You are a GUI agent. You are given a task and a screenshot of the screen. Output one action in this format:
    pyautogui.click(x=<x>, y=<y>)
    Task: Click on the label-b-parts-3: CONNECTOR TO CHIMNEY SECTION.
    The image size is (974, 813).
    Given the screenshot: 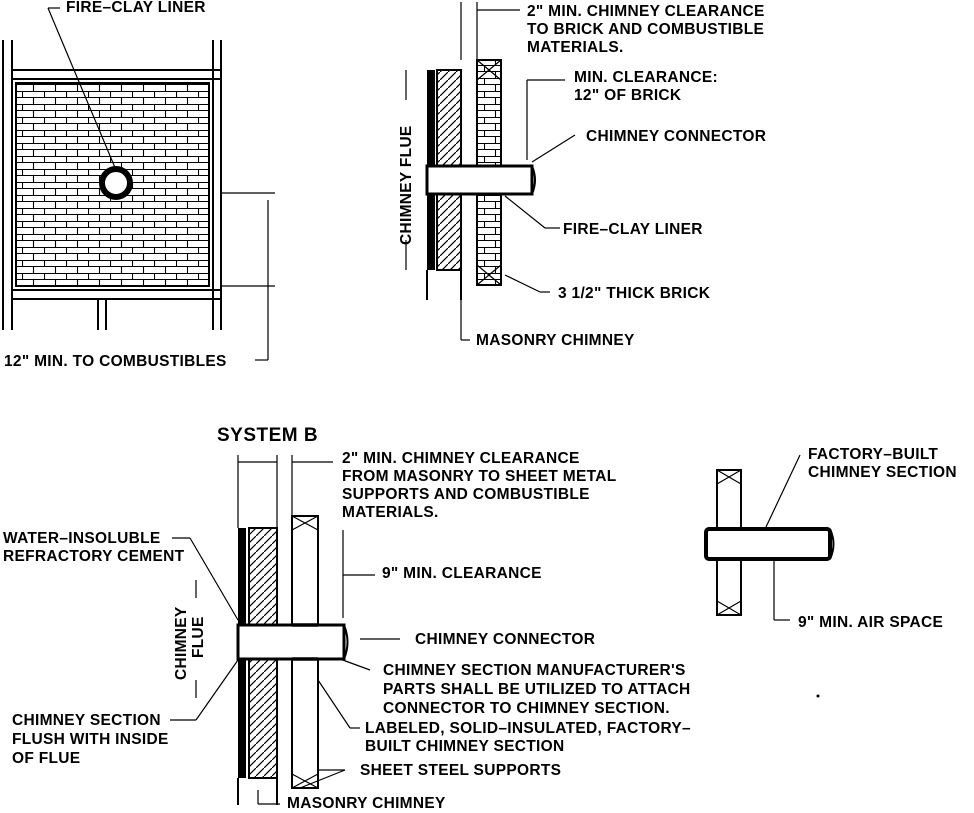 What is the action you would take?
    pyautogui.click(x=526, y=708)
    